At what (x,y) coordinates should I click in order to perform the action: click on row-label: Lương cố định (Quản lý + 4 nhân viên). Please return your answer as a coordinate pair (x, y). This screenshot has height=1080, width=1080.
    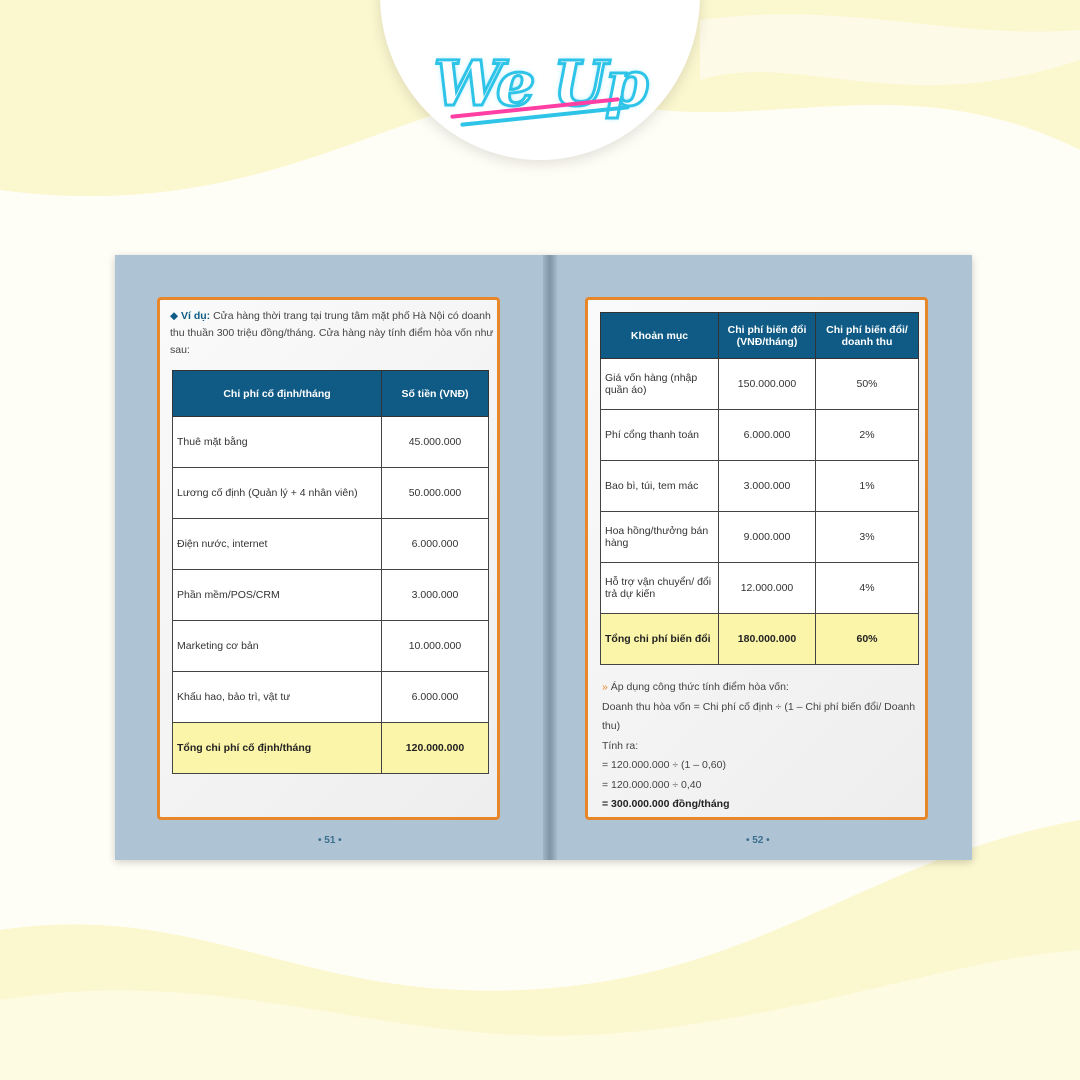
    Looking at the image, I should click on (277, 493).